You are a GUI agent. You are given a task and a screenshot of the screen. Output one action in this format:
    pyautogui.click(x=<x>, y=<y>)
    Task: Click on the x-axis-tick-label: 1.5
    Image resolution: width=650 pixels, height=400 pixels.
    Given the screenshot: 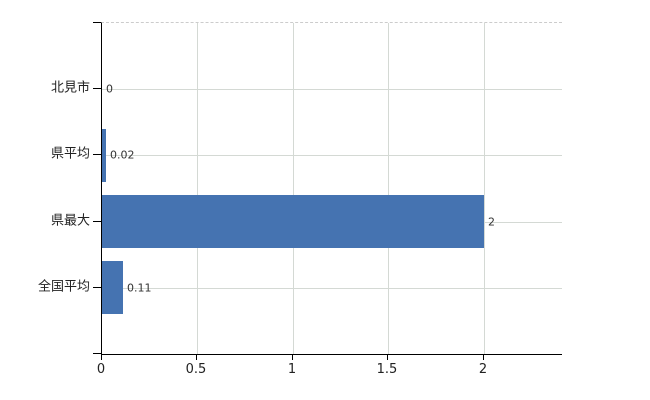 What is the action you would take?
    pyautogui.click(x=387, y=369)
    